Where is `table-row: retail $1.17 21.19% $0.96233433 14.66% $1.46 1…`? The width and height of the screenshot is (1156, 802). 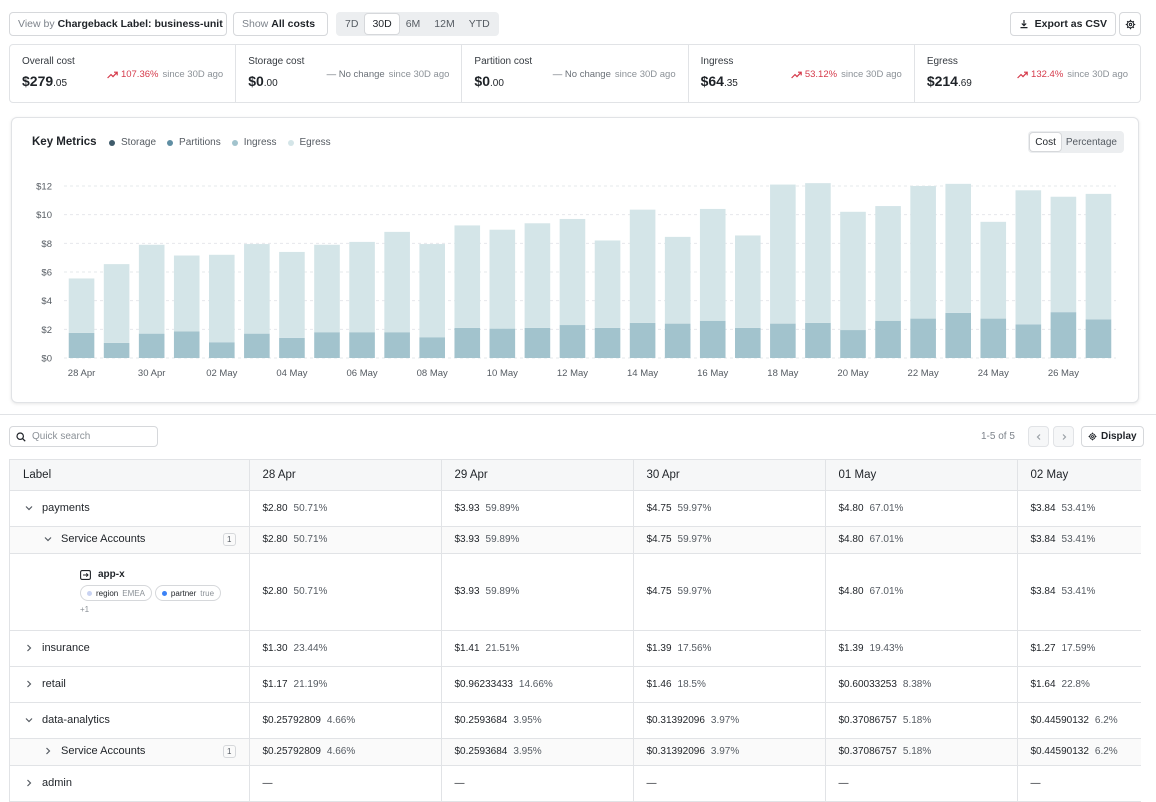
table-row: retail $1.17 21.19% $0.96233433 14.66% $1.46 1… is located at coordinates (575, 684).